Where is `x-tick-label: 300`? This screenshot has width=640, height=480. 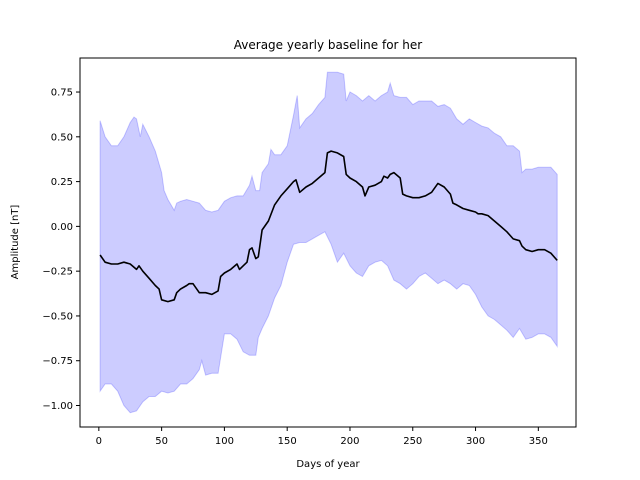 x-tick-label: 300 is located at coordinates (475, 441).